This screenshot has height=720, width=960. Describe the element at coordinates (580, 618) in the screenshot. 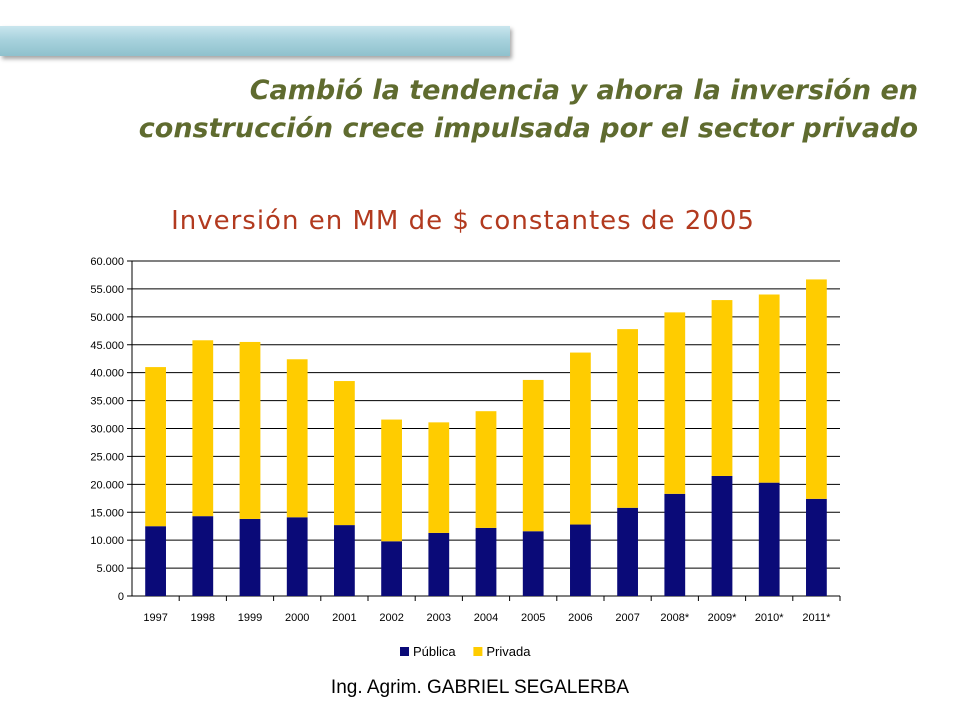

I see `x-tick-label: 2006` at that location.